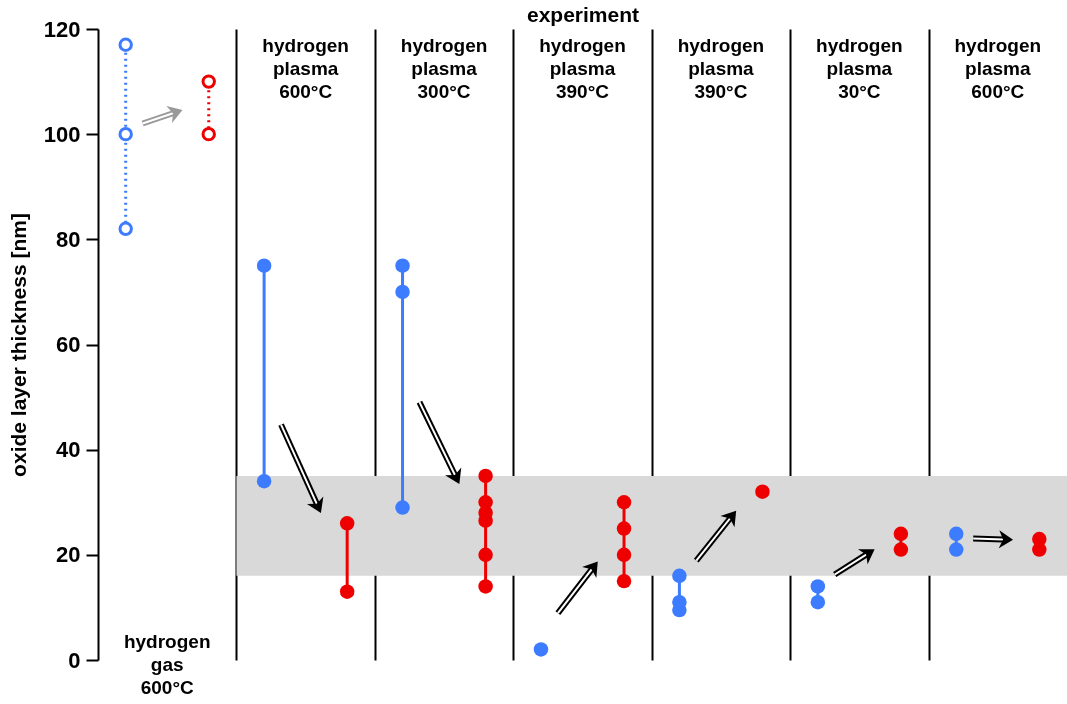 The image size is (1067, 704). I want to click on y-tick-label: 60, so click(68, 344).